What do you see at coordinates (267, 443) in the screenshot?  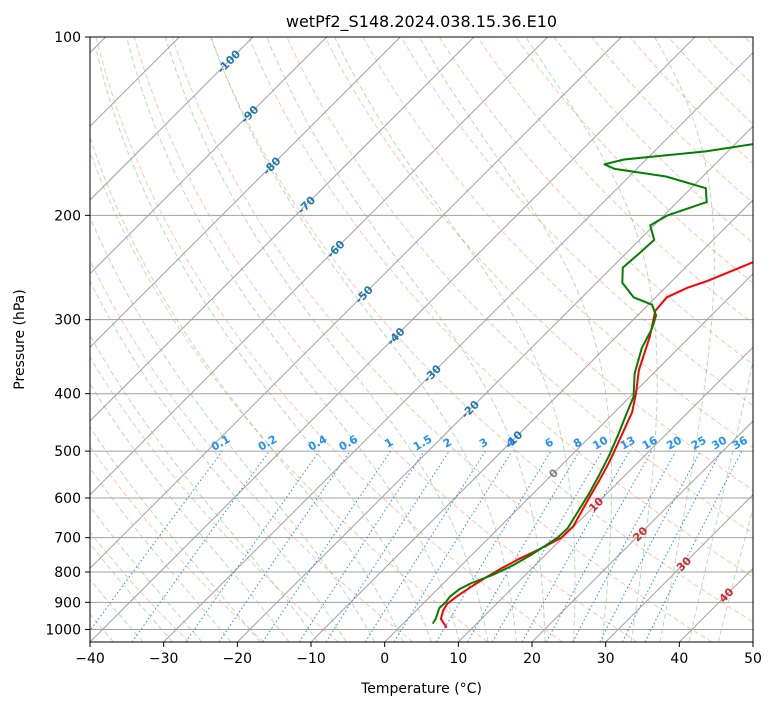 I see `mixing-ratio-label: 0.2` at bounding box center [267, 443].